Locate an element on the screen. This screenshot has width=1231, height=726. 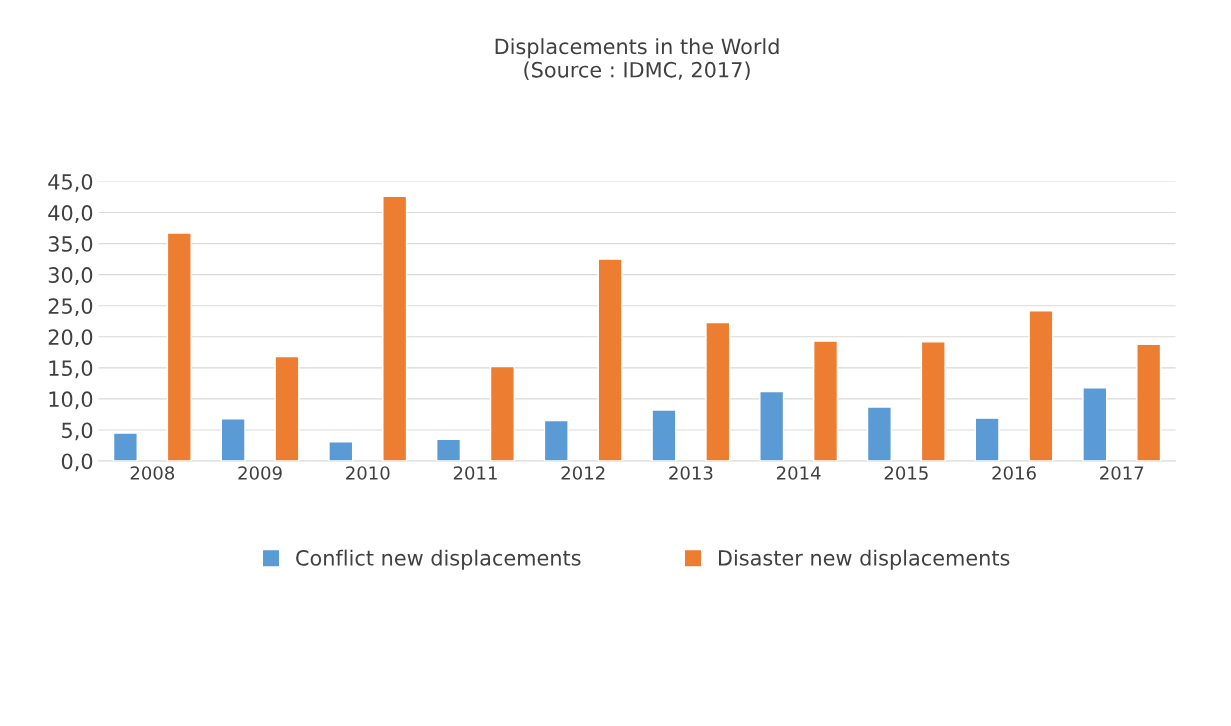
y-tick-label: 0,0 is located at coordinates (77, 462).